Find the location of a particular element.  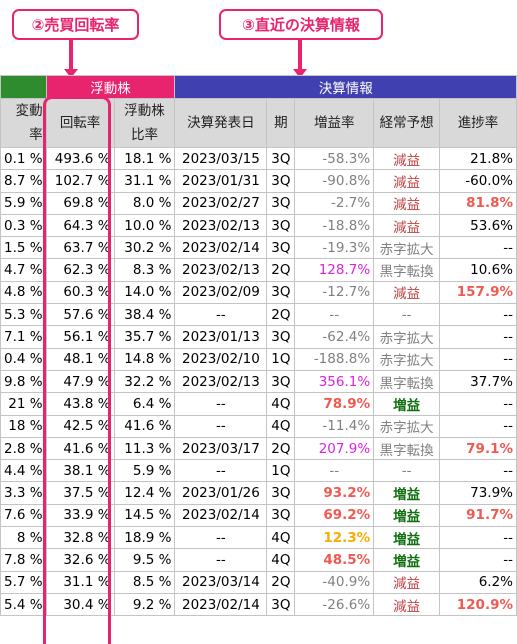

cell-growth: 48.5% is located at coordinates (334, 560).